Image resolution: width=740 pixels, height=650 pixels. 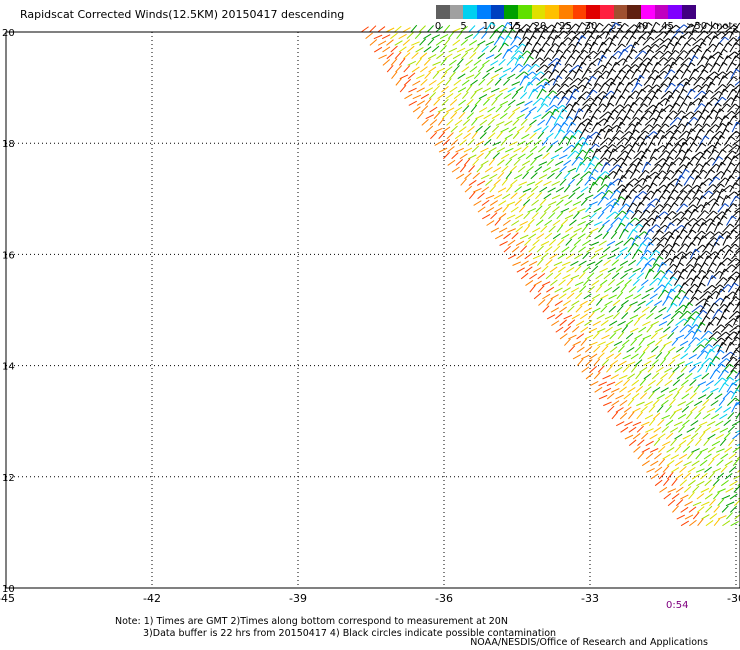 What do you see at coordinates (590, 598) in the screenshot?
I see `lon-tick-label: -33` at bounding box center [590, 598].